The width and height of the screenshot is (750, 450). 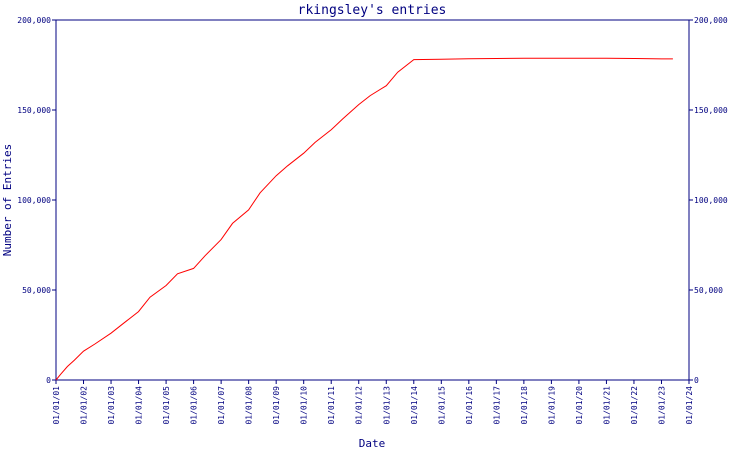 I want to click on x-tick-label: 01/01/01, so click(x=56, y=405).